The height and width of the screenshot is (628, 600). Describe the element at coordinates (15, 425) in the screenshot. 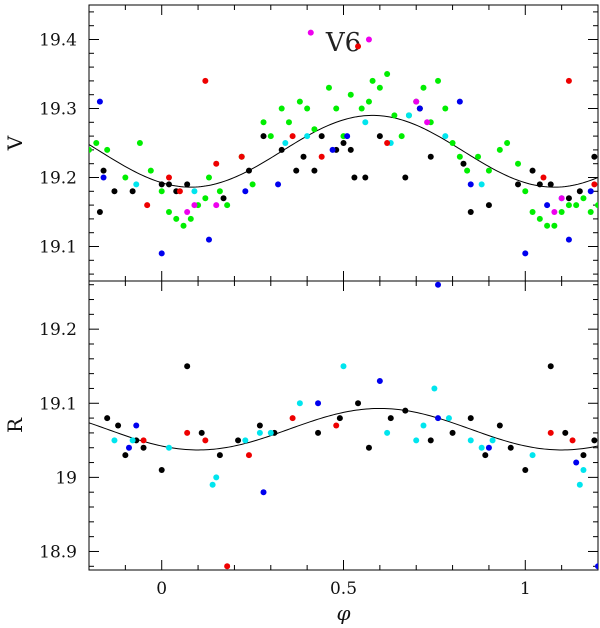

I see `y-axis-label: R` at that location.